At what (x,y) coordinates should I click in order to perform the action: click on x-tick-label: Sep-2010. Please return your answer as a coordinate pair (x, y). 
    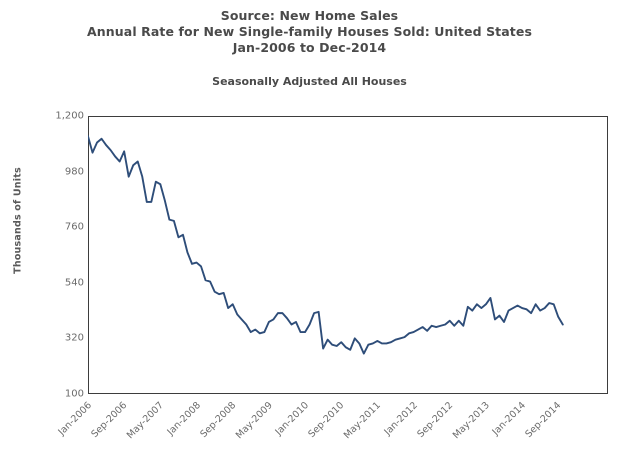
    Looking at the image, I should click on (326, 420).